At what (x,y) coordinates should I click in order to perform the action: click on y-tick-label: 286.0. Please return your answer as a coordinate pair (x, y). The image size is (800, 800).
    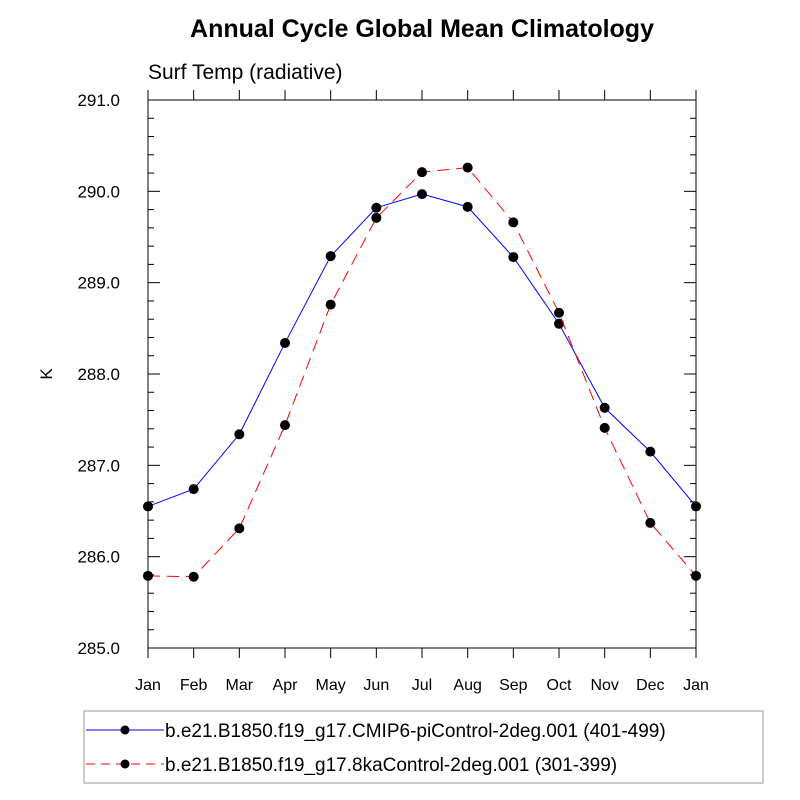
    Looking at the image, I should click on (98, 557).